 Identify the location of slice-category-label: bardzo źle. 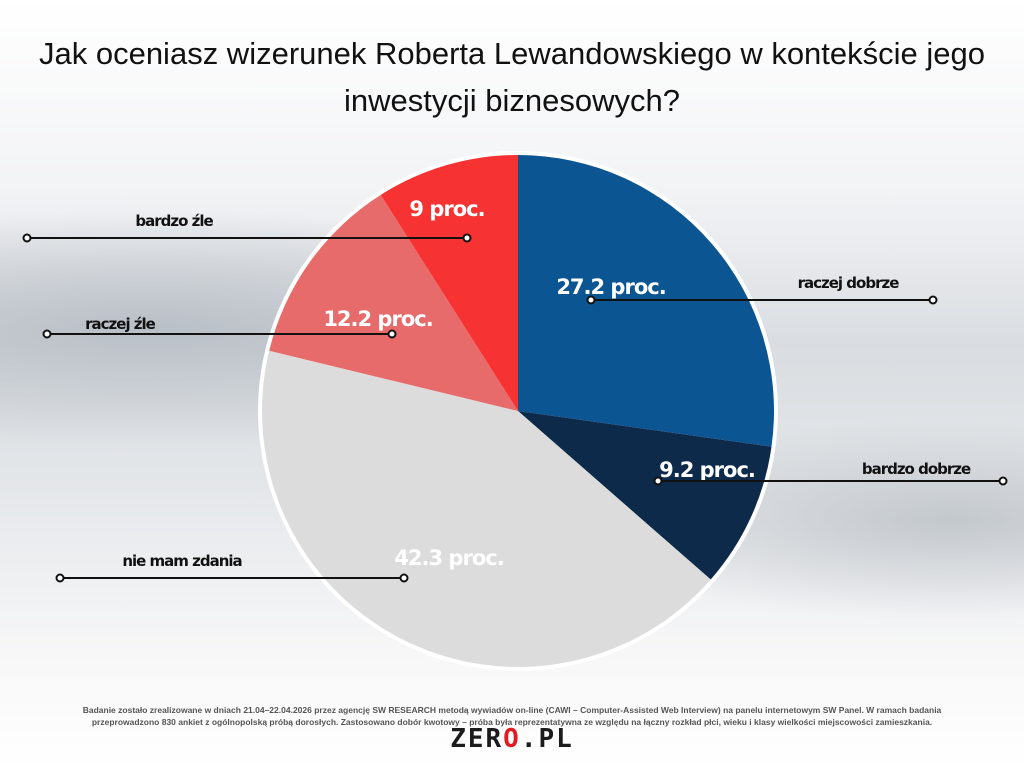
(174, 221).